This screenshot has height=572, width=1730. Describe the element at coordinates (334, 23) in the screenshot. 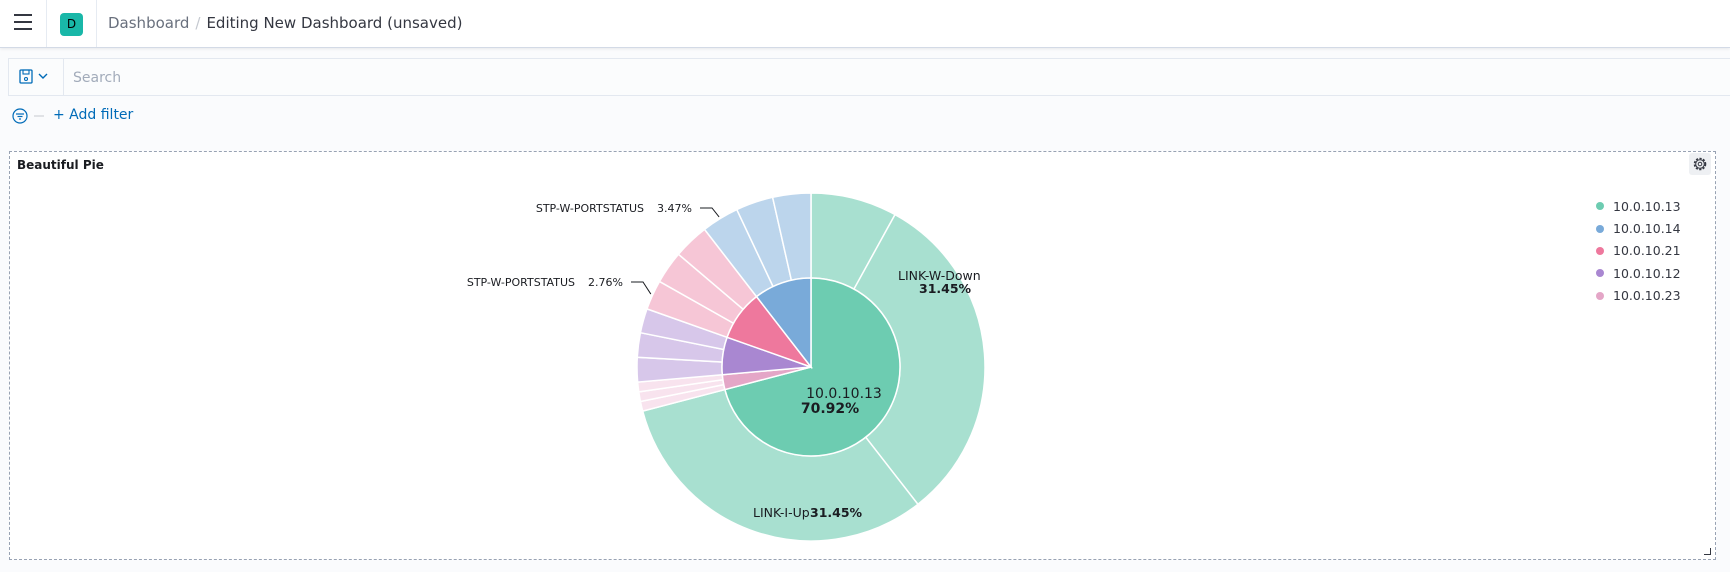

I see `breadcrumb-current: Editing New Dashboard (unsaved)` at that location.